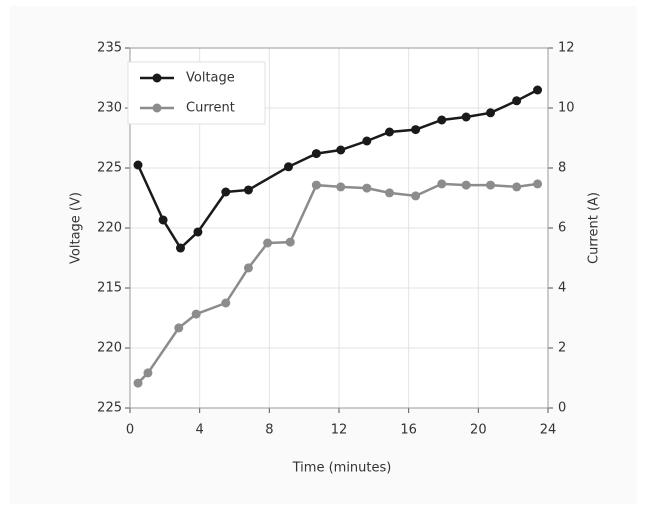 Image resolution: width=647 pixels, height=511 pixels. What do you see at coordinates (76, 228) in the screenshot?
I see `y-axis-label: Voltage (V)` at bounding box center [76, 228].